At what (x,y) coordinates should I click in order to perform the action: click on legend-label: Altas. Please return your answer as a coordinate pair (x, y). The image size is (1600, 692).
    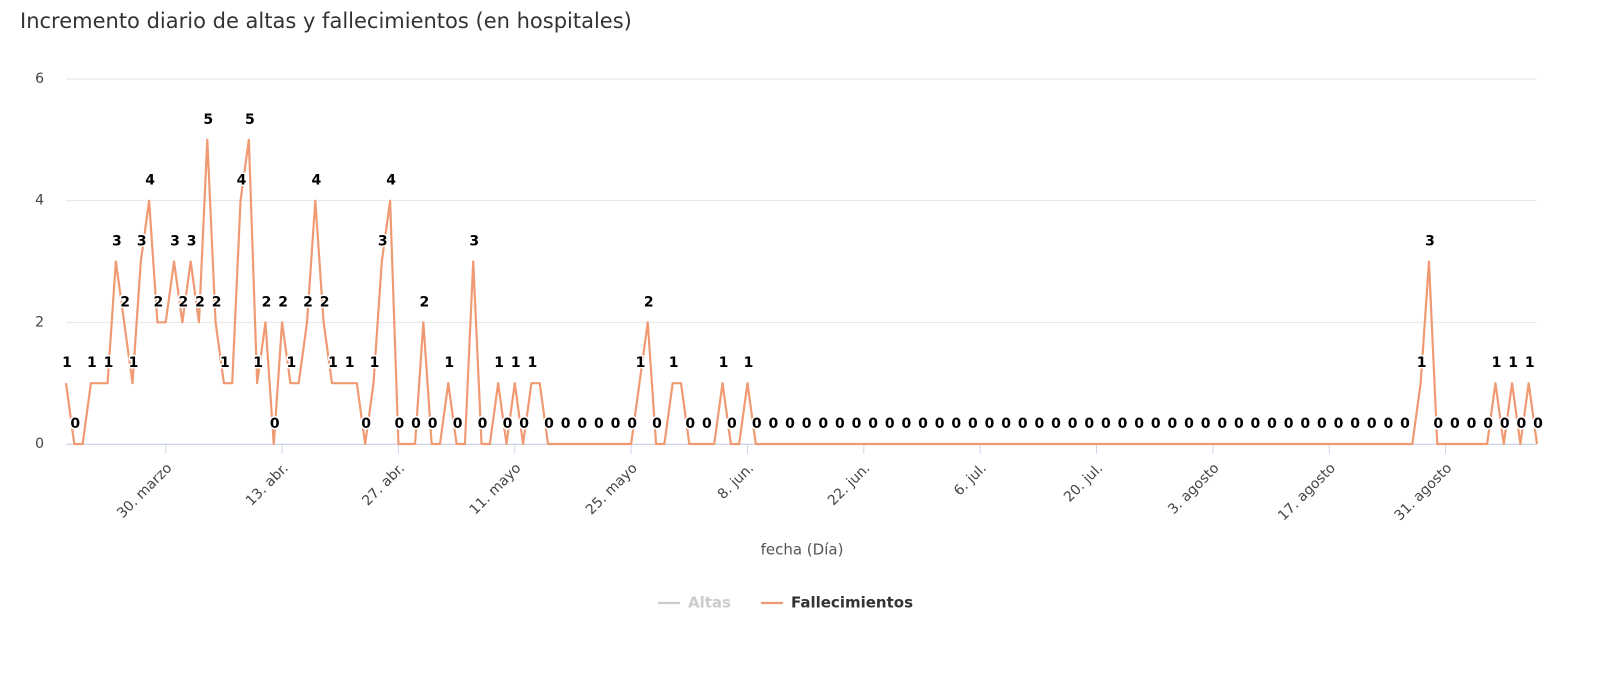
    Looking at the image, I should click on (709, 603).